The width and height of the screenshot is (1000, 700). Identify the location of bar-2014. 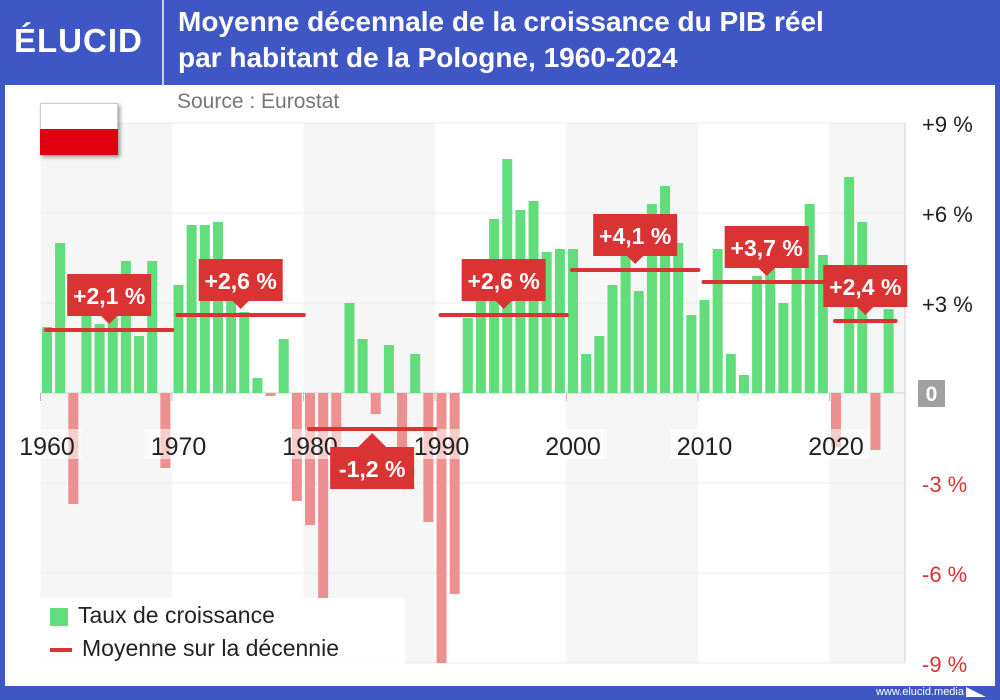
(757, 334).